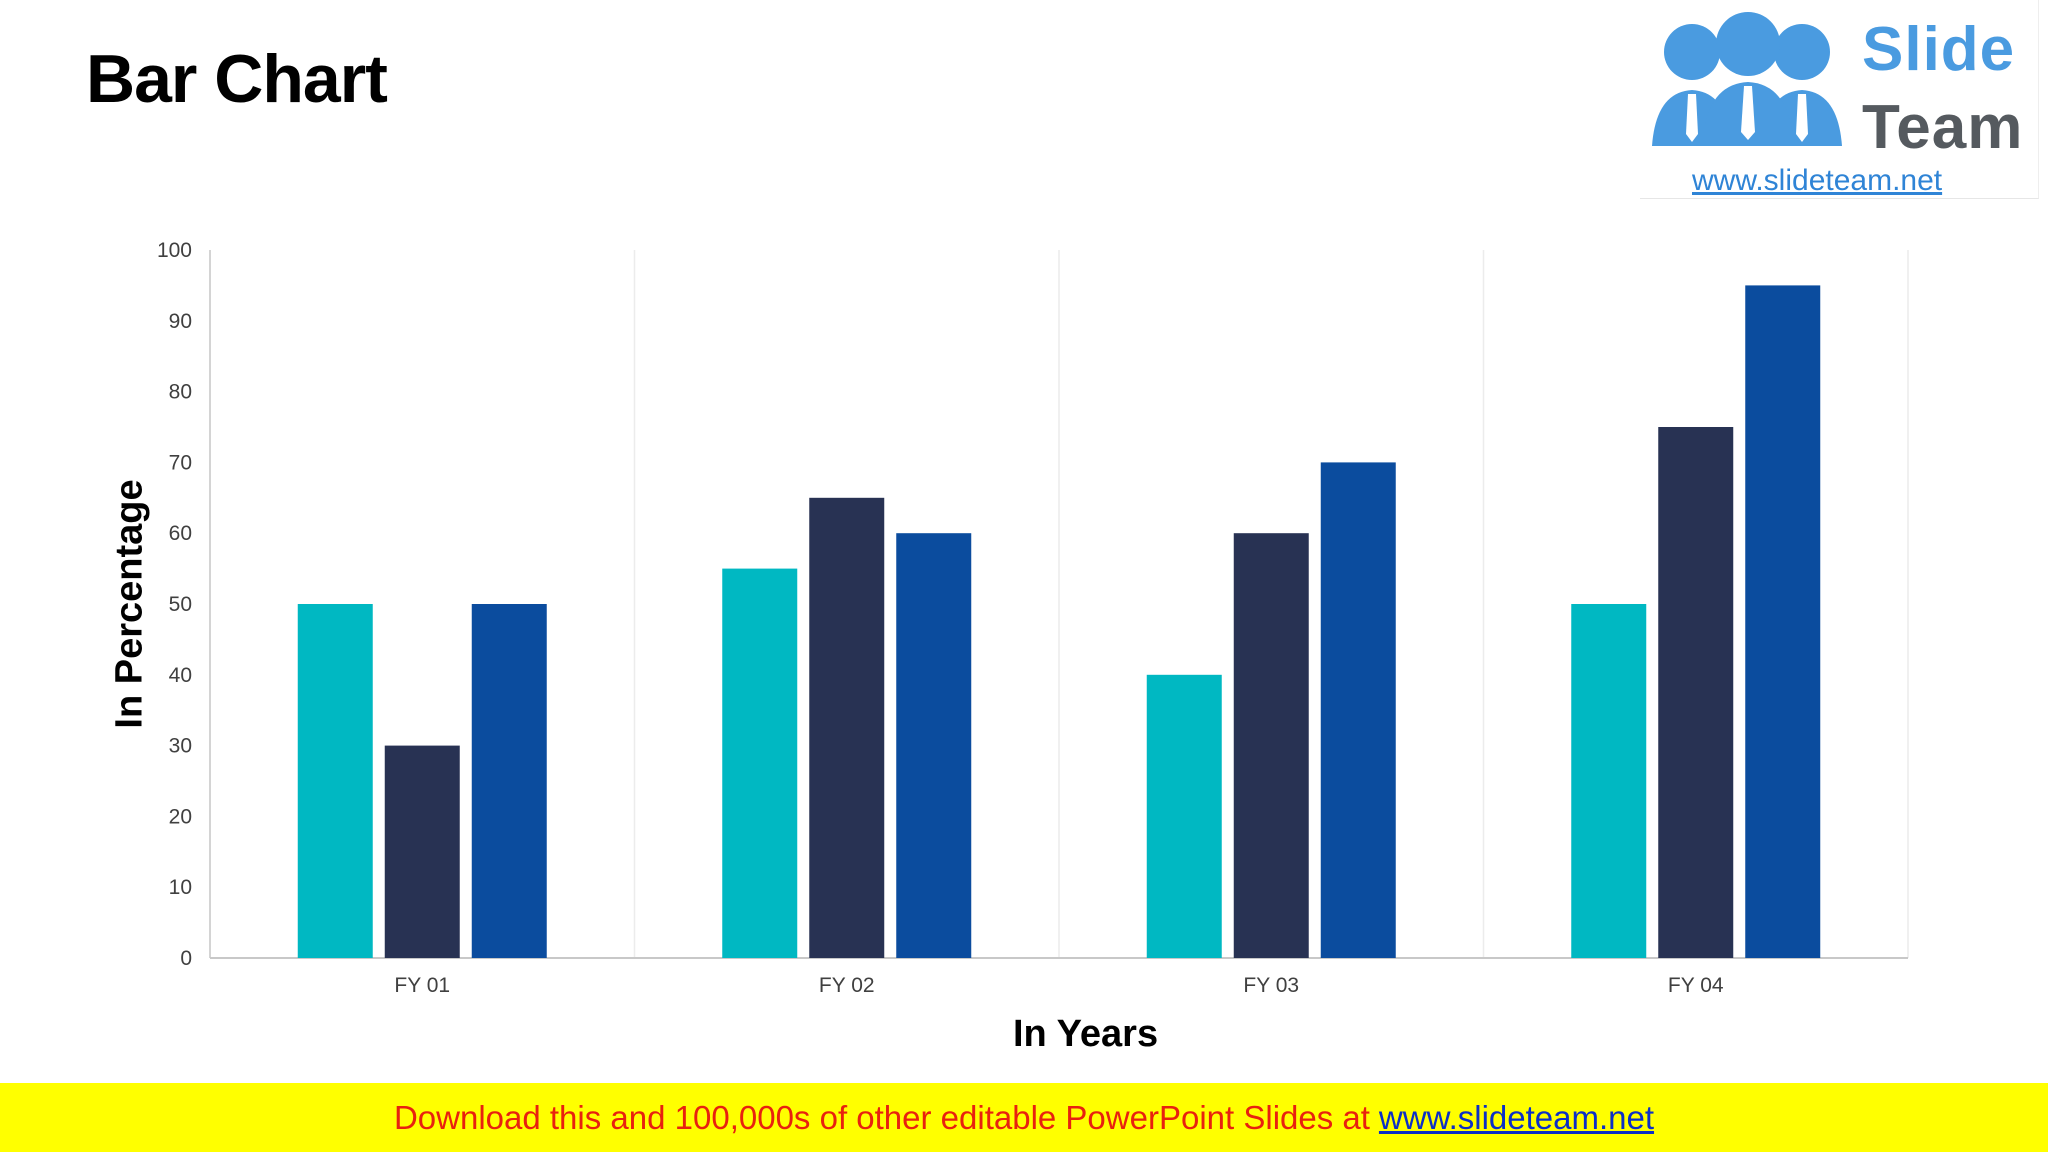 The height and width of the screenshot is (1152, 2048). I want to click on x-tick-label: FY 02, so click(847, 985).